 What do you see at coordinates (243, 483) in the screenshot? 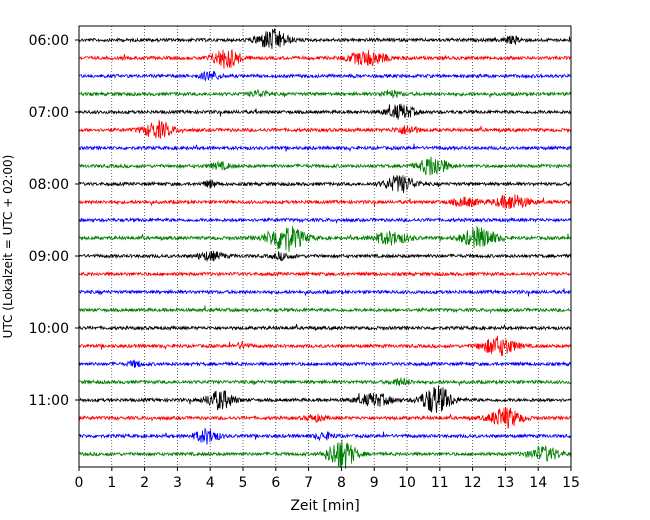
I see `x-tick-label: 5` at bounding box center [243, 483].